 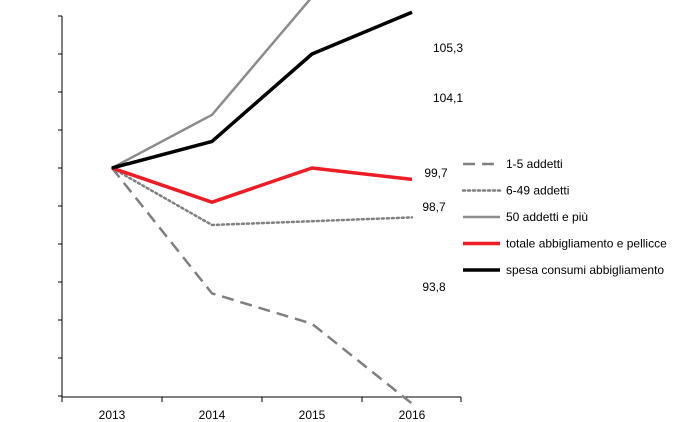 I want to click on series-line-totale-abbigliamento-e-pellicce, so click(x=262, y=185).